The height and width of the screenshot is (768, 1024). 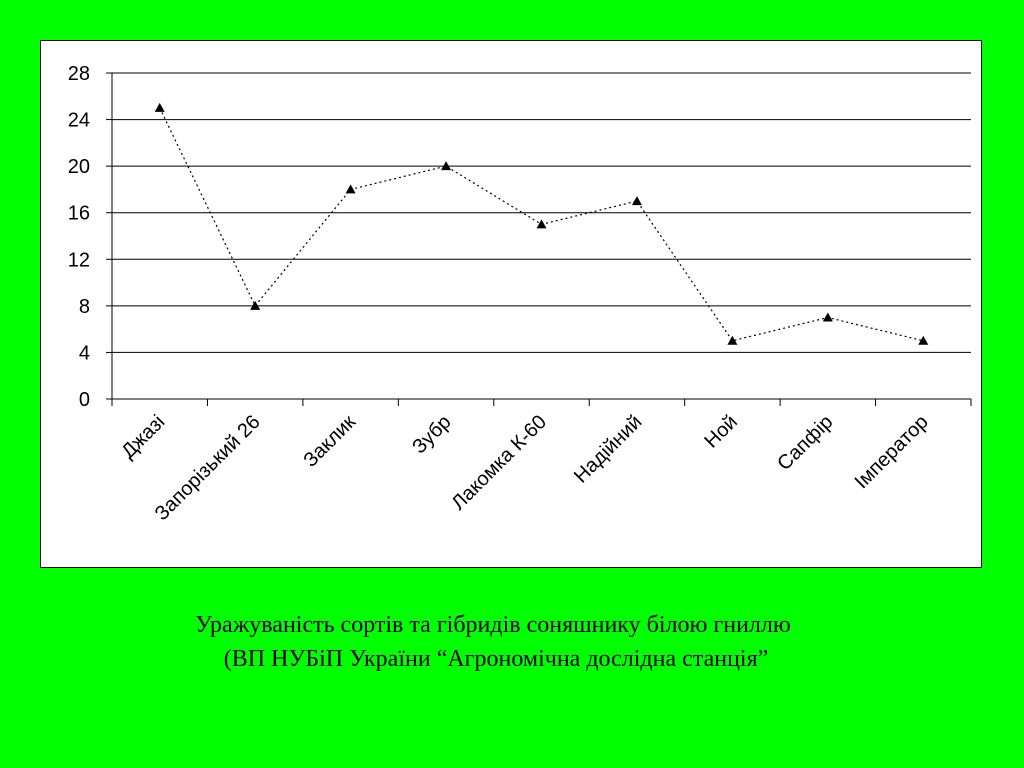 I want to click on x-category-label: Ной, so click(x=721, y=432).